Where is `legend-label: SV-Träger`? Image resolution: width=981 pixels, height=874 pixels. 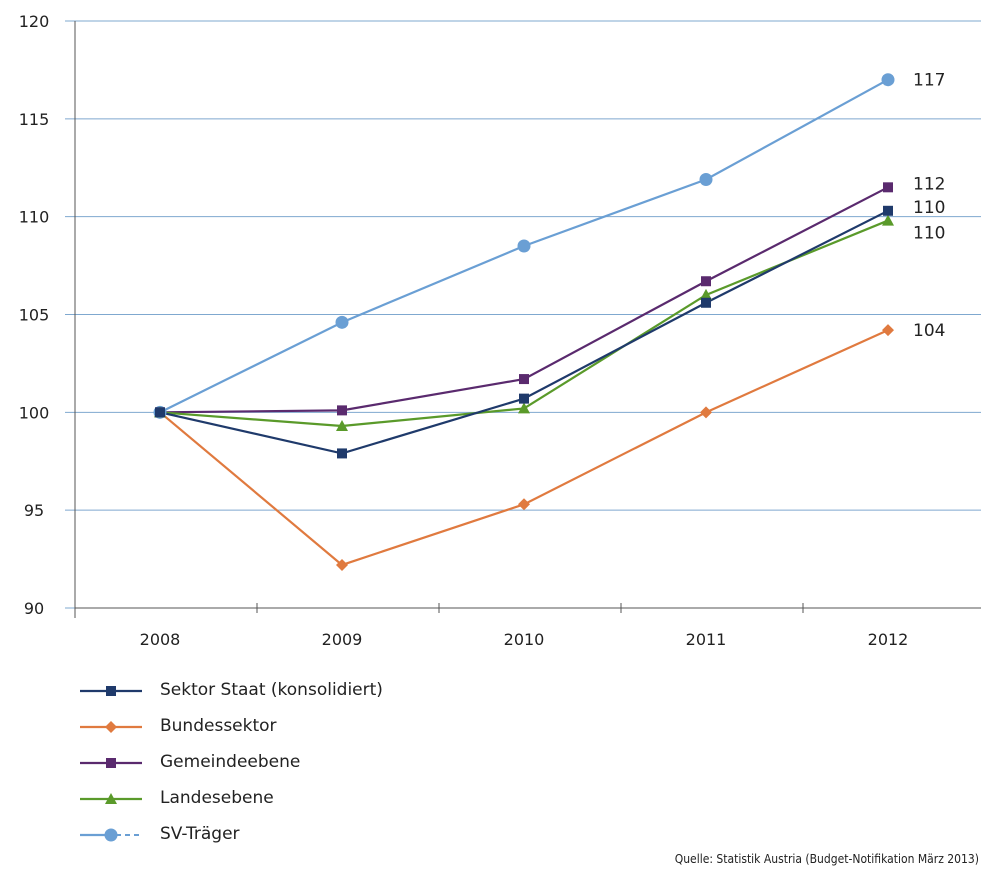 legend-label: SV-Träger is located at coordinates (200, 834).